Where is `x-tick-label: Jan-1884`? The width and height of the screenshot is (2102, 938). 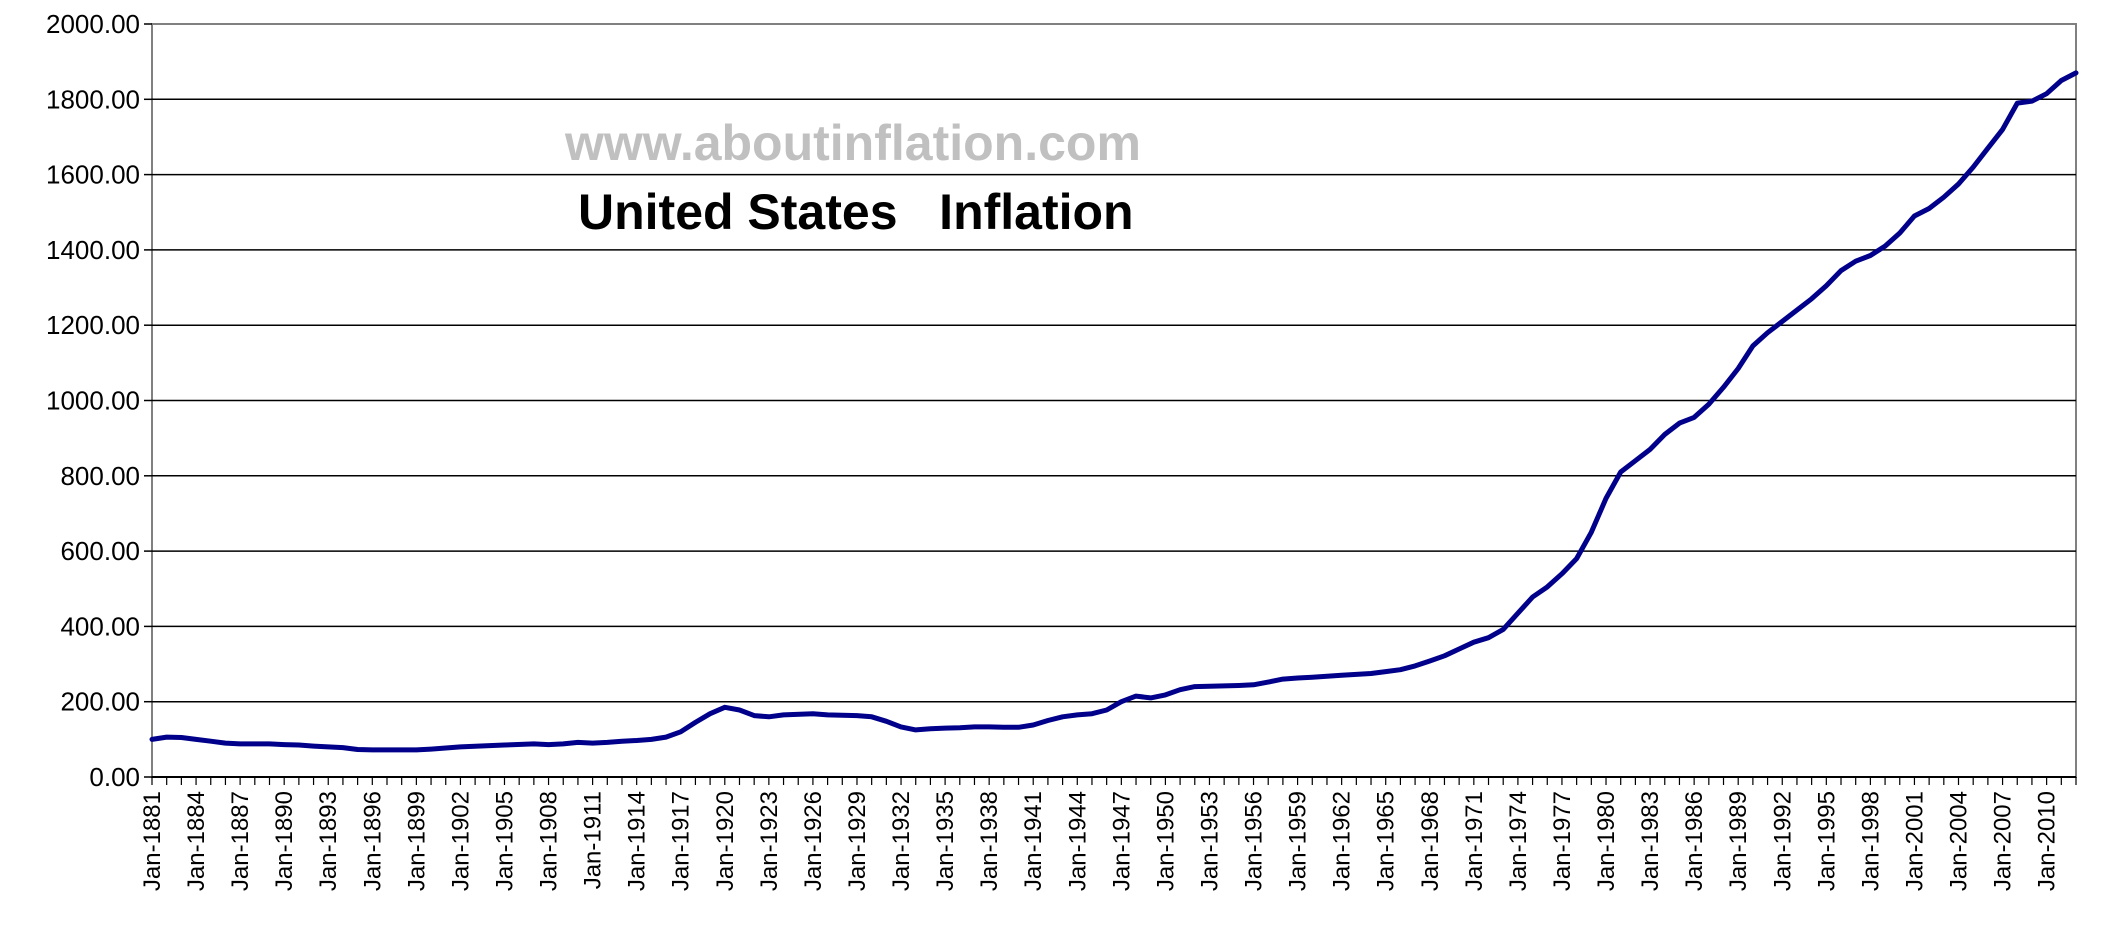 x-tick-label: Jan-1884 is located at coordinates (196, 841).